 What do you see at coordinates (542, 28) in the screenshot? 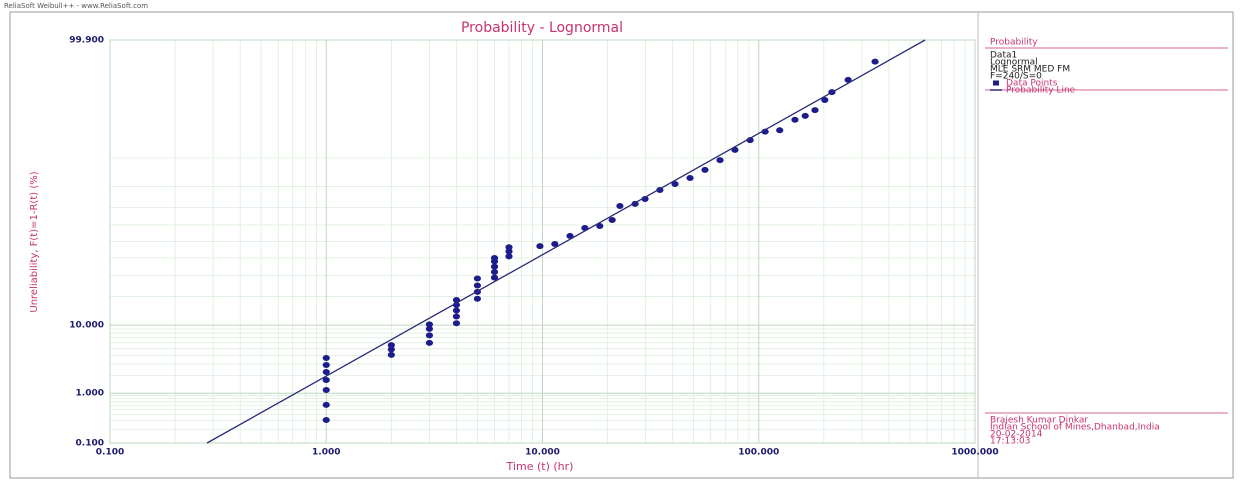
I see `chart-title: Probability - Lognormal` at bounding box center [542, 28].